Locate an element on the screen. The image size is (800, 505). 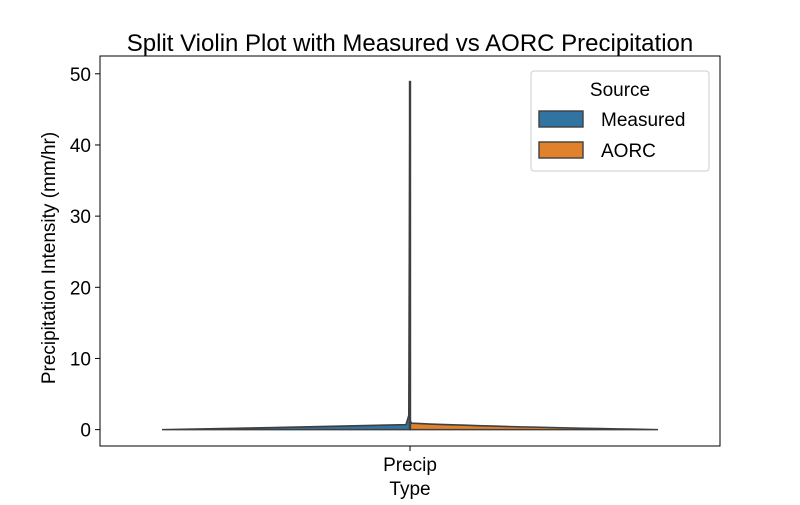
legend-swatch-measured is located at coordinates (561, 119).